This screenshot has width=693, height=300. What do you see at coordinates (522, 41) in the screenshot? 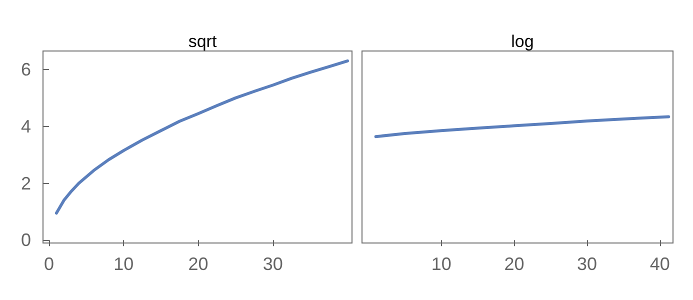
I see `chart-title: log` at bounding box center [522, 41].